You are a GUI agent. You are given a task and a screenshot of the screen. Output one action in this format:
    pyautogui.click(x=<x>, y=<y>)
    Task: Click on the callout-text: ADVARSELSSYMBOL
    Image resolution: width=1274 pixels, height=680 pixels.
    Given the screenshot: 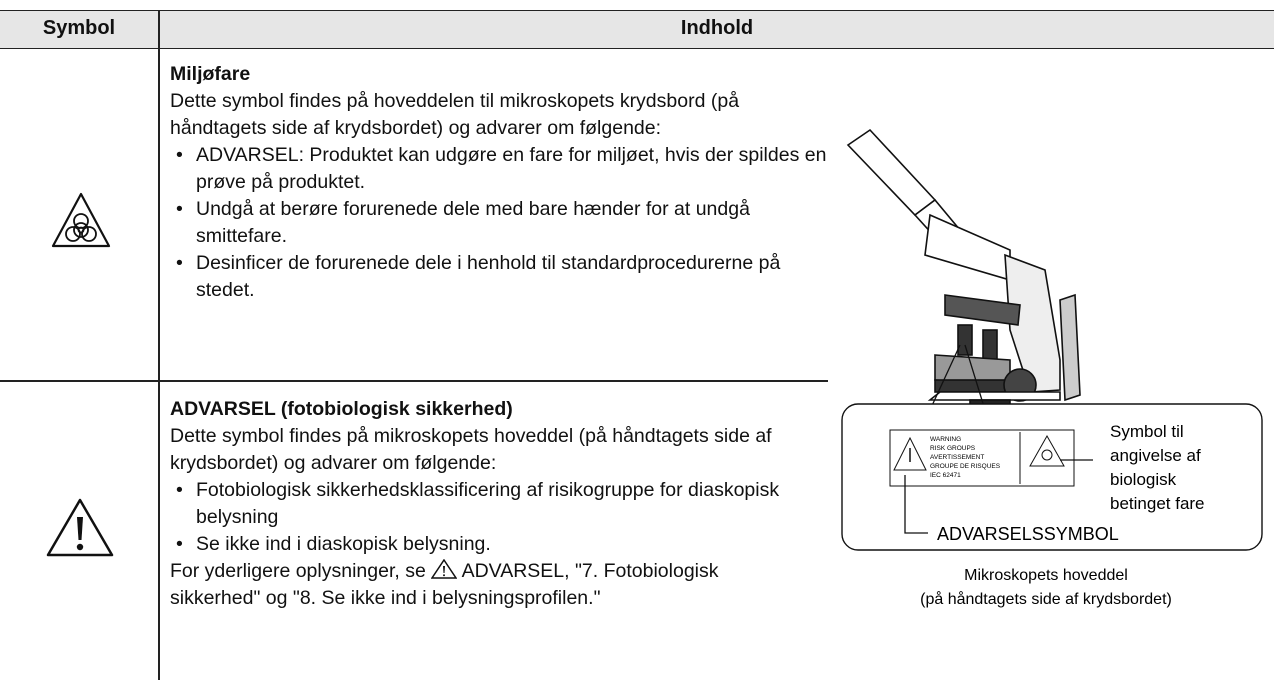 What is the action you would take?
    pyautogui.click(x=1028, y=534)
    